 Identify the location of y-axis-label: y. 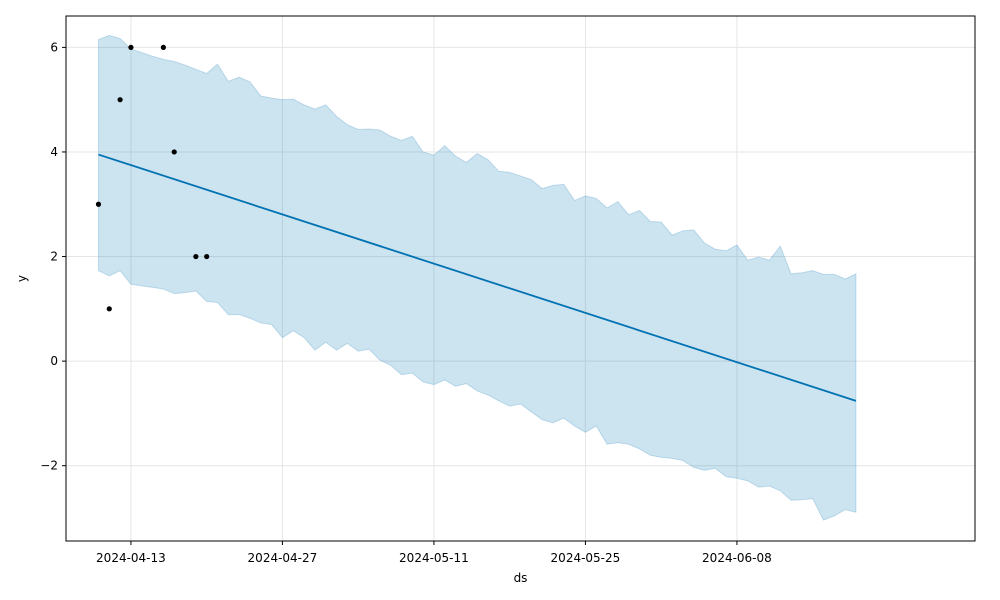
(22, 278).